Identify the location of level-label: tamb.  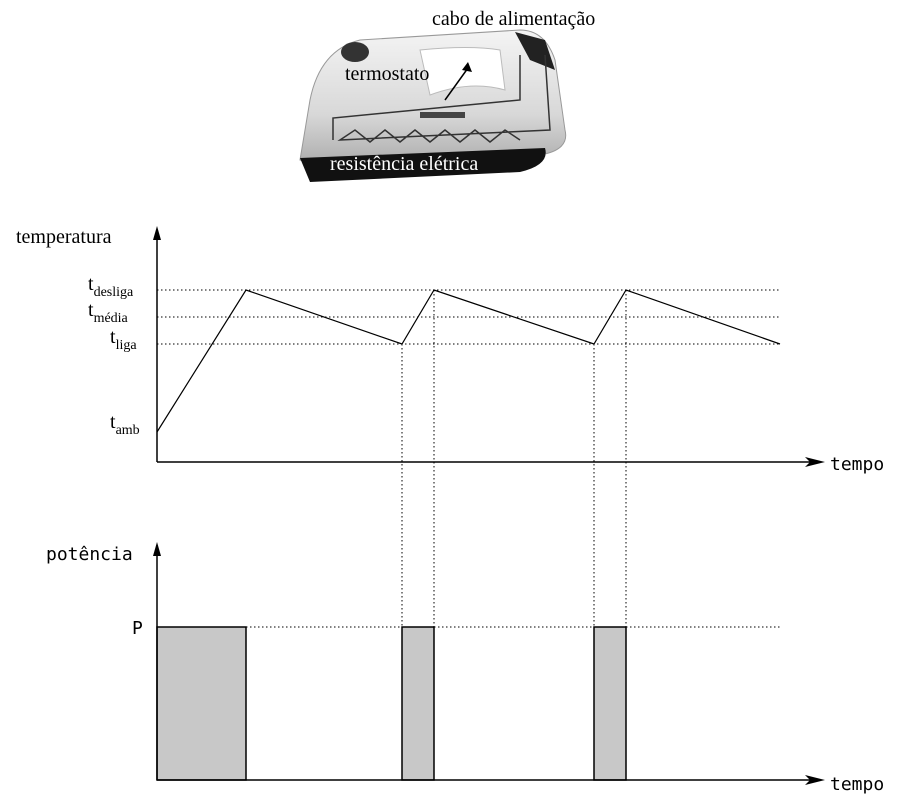
(125, 424).